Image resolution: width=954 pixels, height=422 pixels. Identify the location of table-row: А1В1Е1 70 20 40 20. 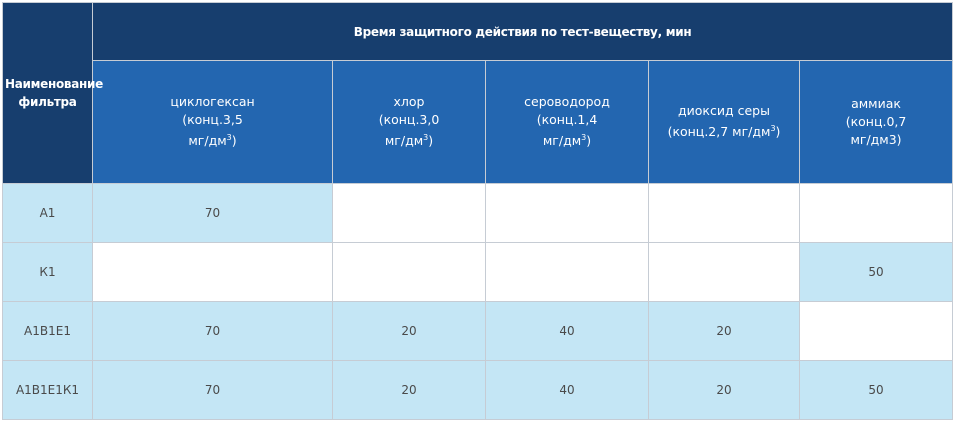
(478, 331).